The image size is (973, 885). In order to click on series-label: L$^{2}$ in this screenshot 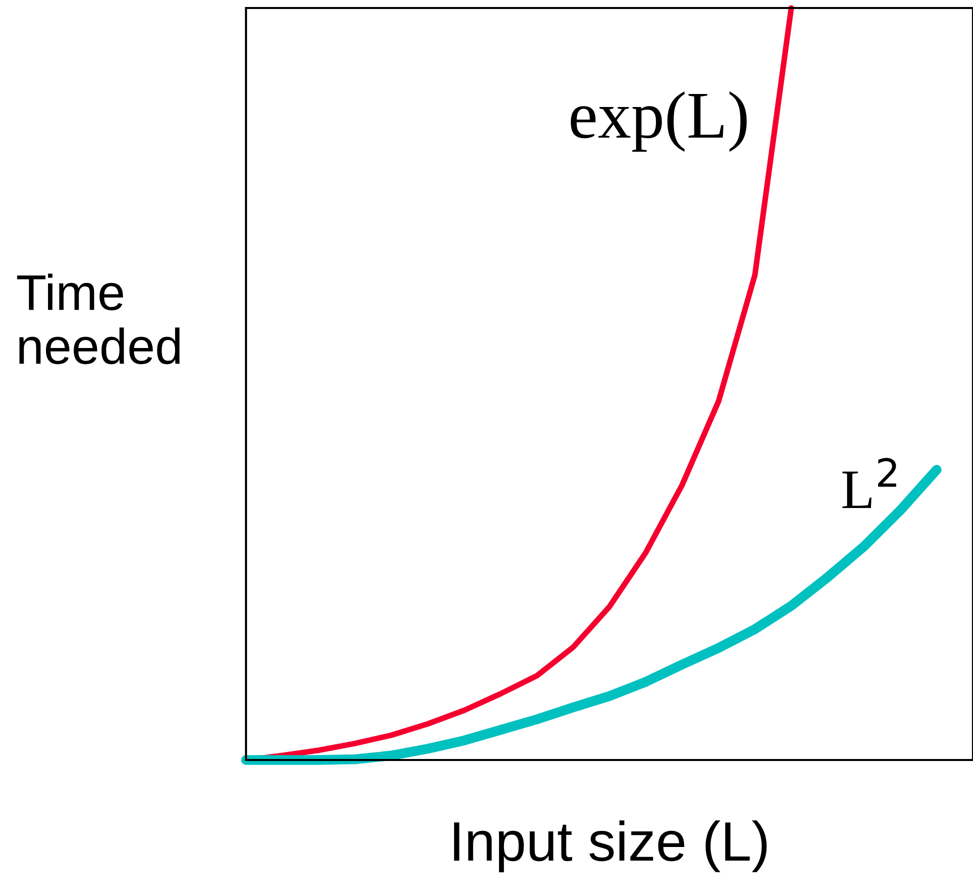, I will do `click(869, 483)`.